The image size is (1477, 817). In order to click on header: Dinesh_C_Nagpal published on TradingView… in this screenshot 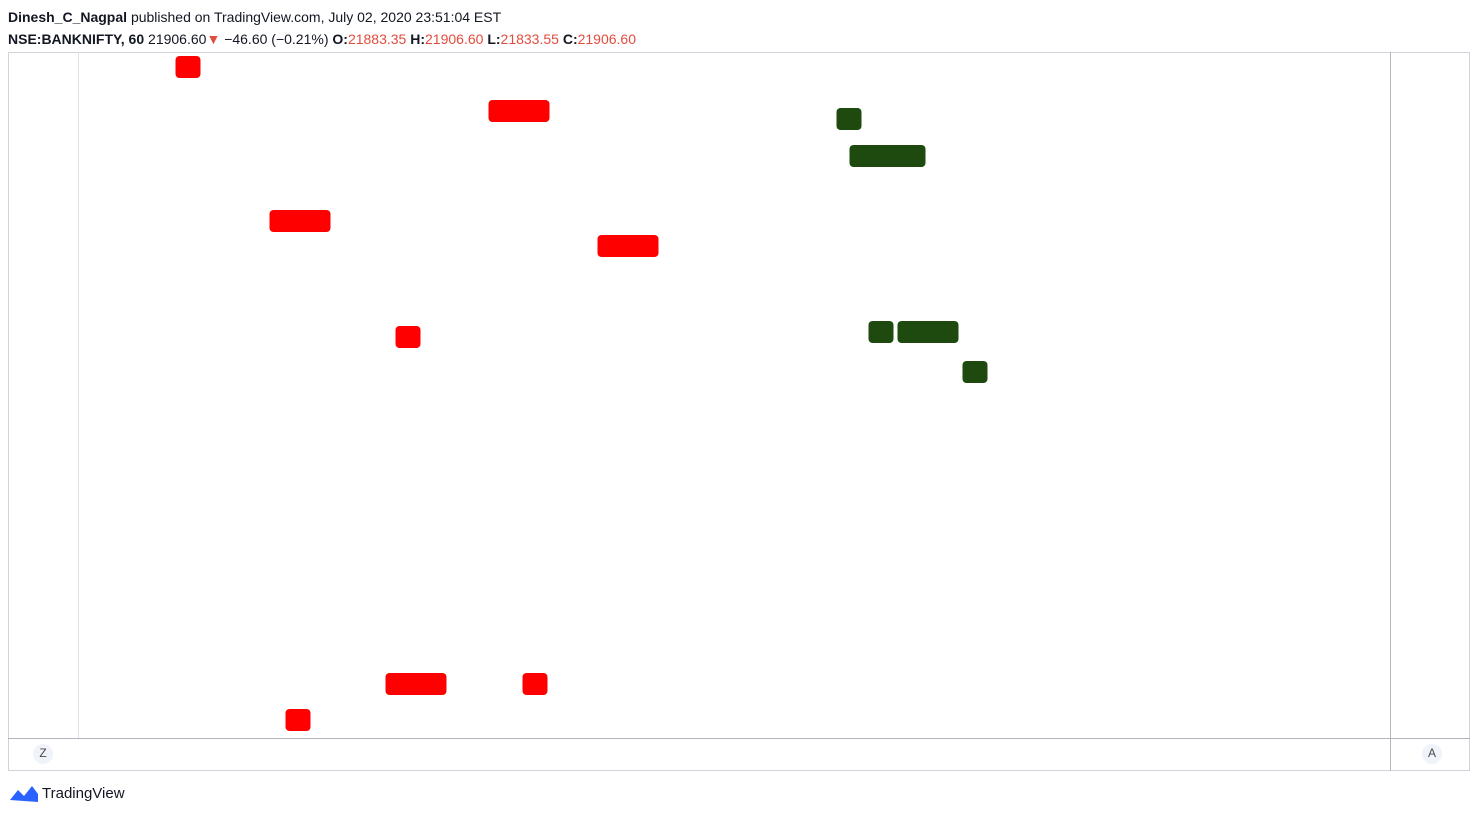, I will do `click(322, 28)`.